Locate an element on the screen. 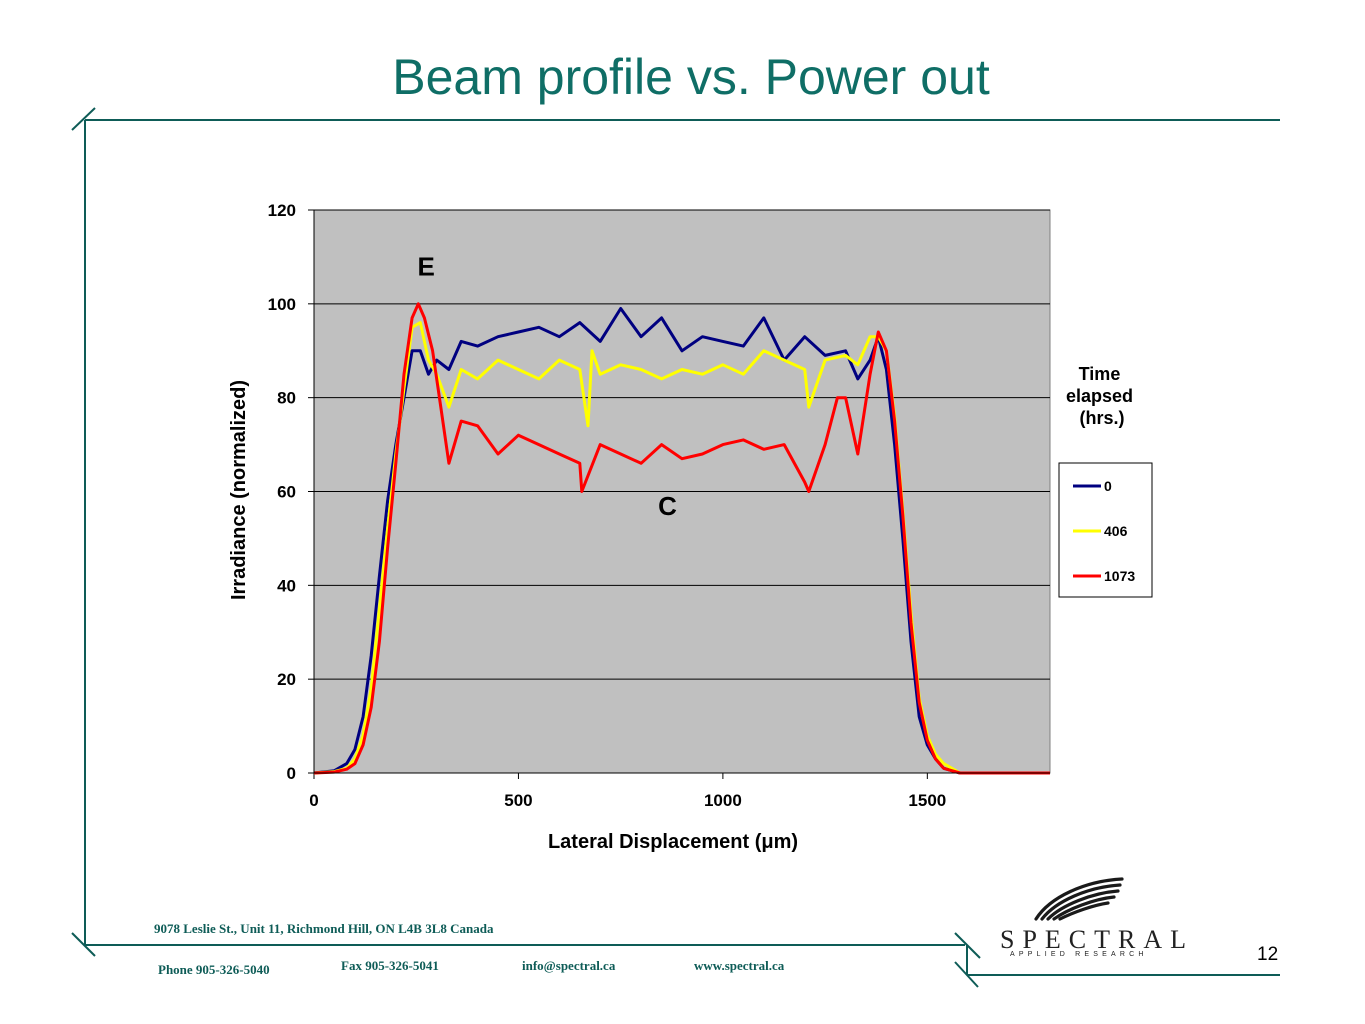  legend-title: Time elapsed (hrs.) is located at coordinates (1102, 396).